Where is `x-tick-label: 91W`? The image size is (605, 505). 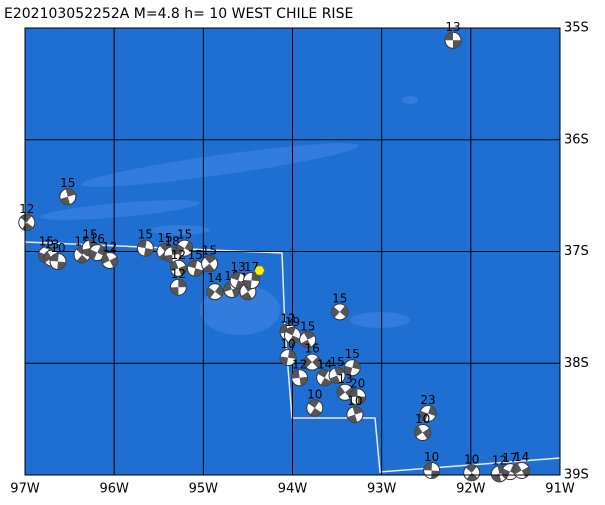 x-tick-label: 91W is located at coordinates (560, 489).